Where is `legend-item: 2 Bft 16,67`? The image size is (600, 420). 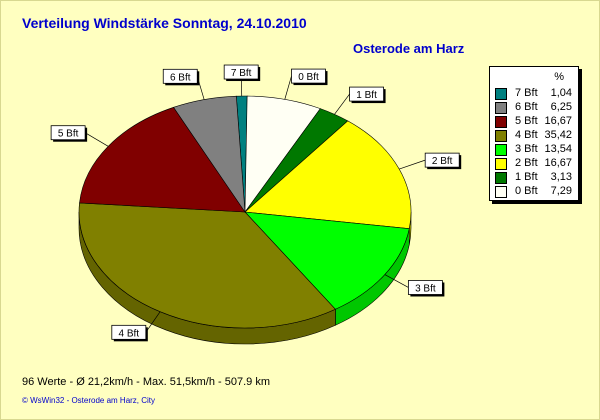
legend-item: 2 Bft 16,67 is located at coordinates (535, 163).